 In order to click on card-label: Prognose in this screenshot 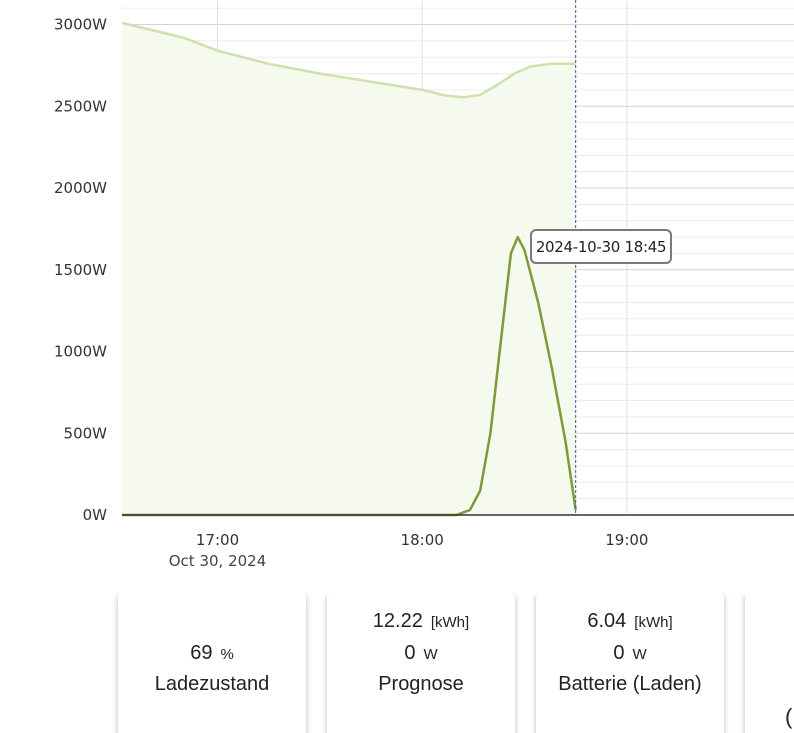, I will do `click(421, 684)`.